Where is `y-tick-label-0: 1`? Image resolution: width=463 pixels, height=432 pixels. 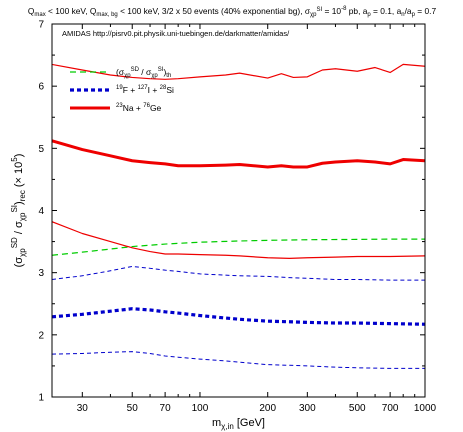 y-tick-label-0: 1 is located at coordinates (41, 398).